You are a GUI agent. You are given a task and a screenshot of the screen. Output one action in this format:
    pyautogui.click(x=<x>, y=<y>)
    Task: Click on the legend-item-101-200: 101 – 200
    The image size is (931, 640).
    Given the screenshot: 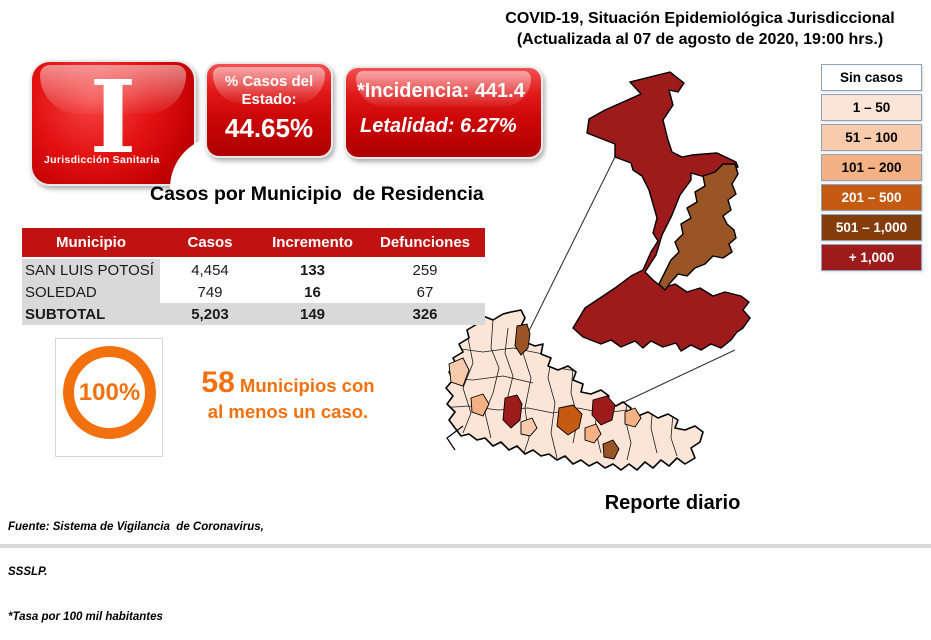 What is the action you would take?
    pyautogui.click(x=871, y=167)
    